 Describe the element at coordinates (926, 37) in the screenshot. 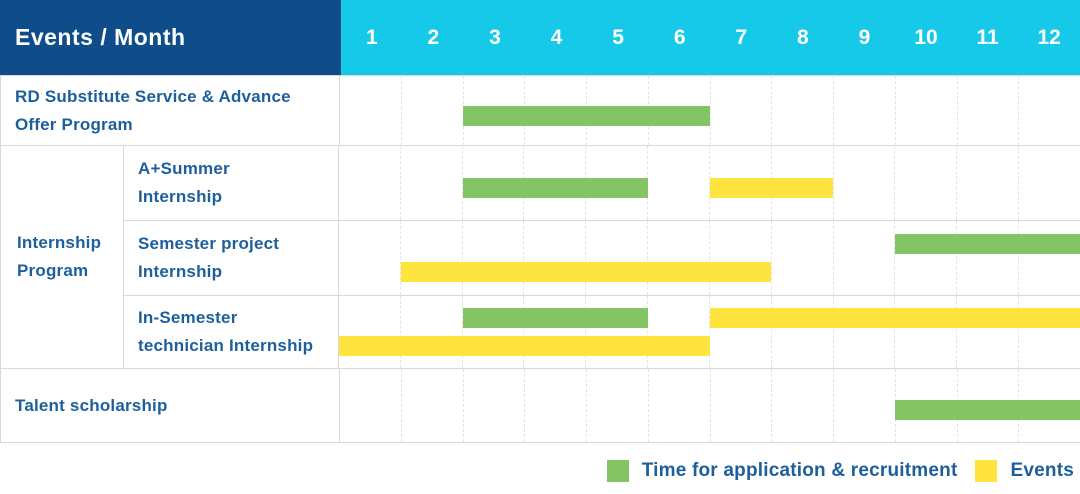

I see `month-header-cell: 10` at that location.